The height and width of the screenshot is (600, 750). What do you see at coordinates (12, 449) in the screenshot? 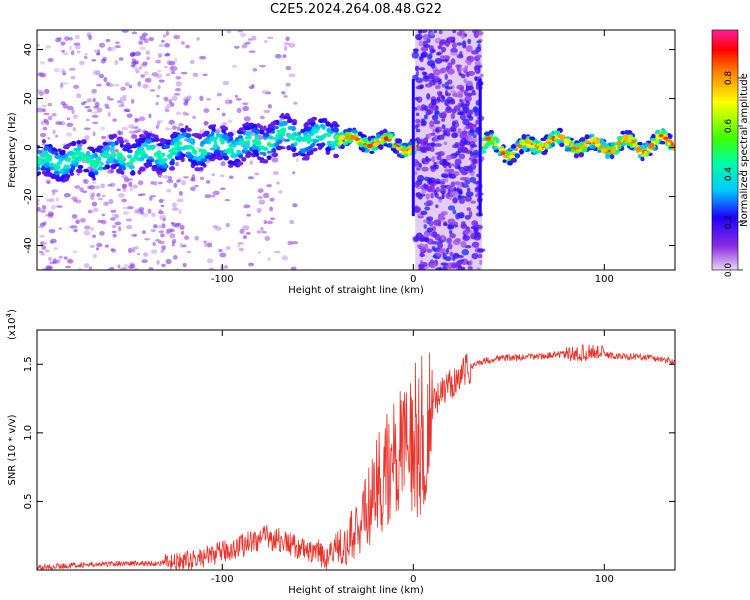
I see `snr-y-label: SNR (10 * v/v)` at bounding box center [12, 449].